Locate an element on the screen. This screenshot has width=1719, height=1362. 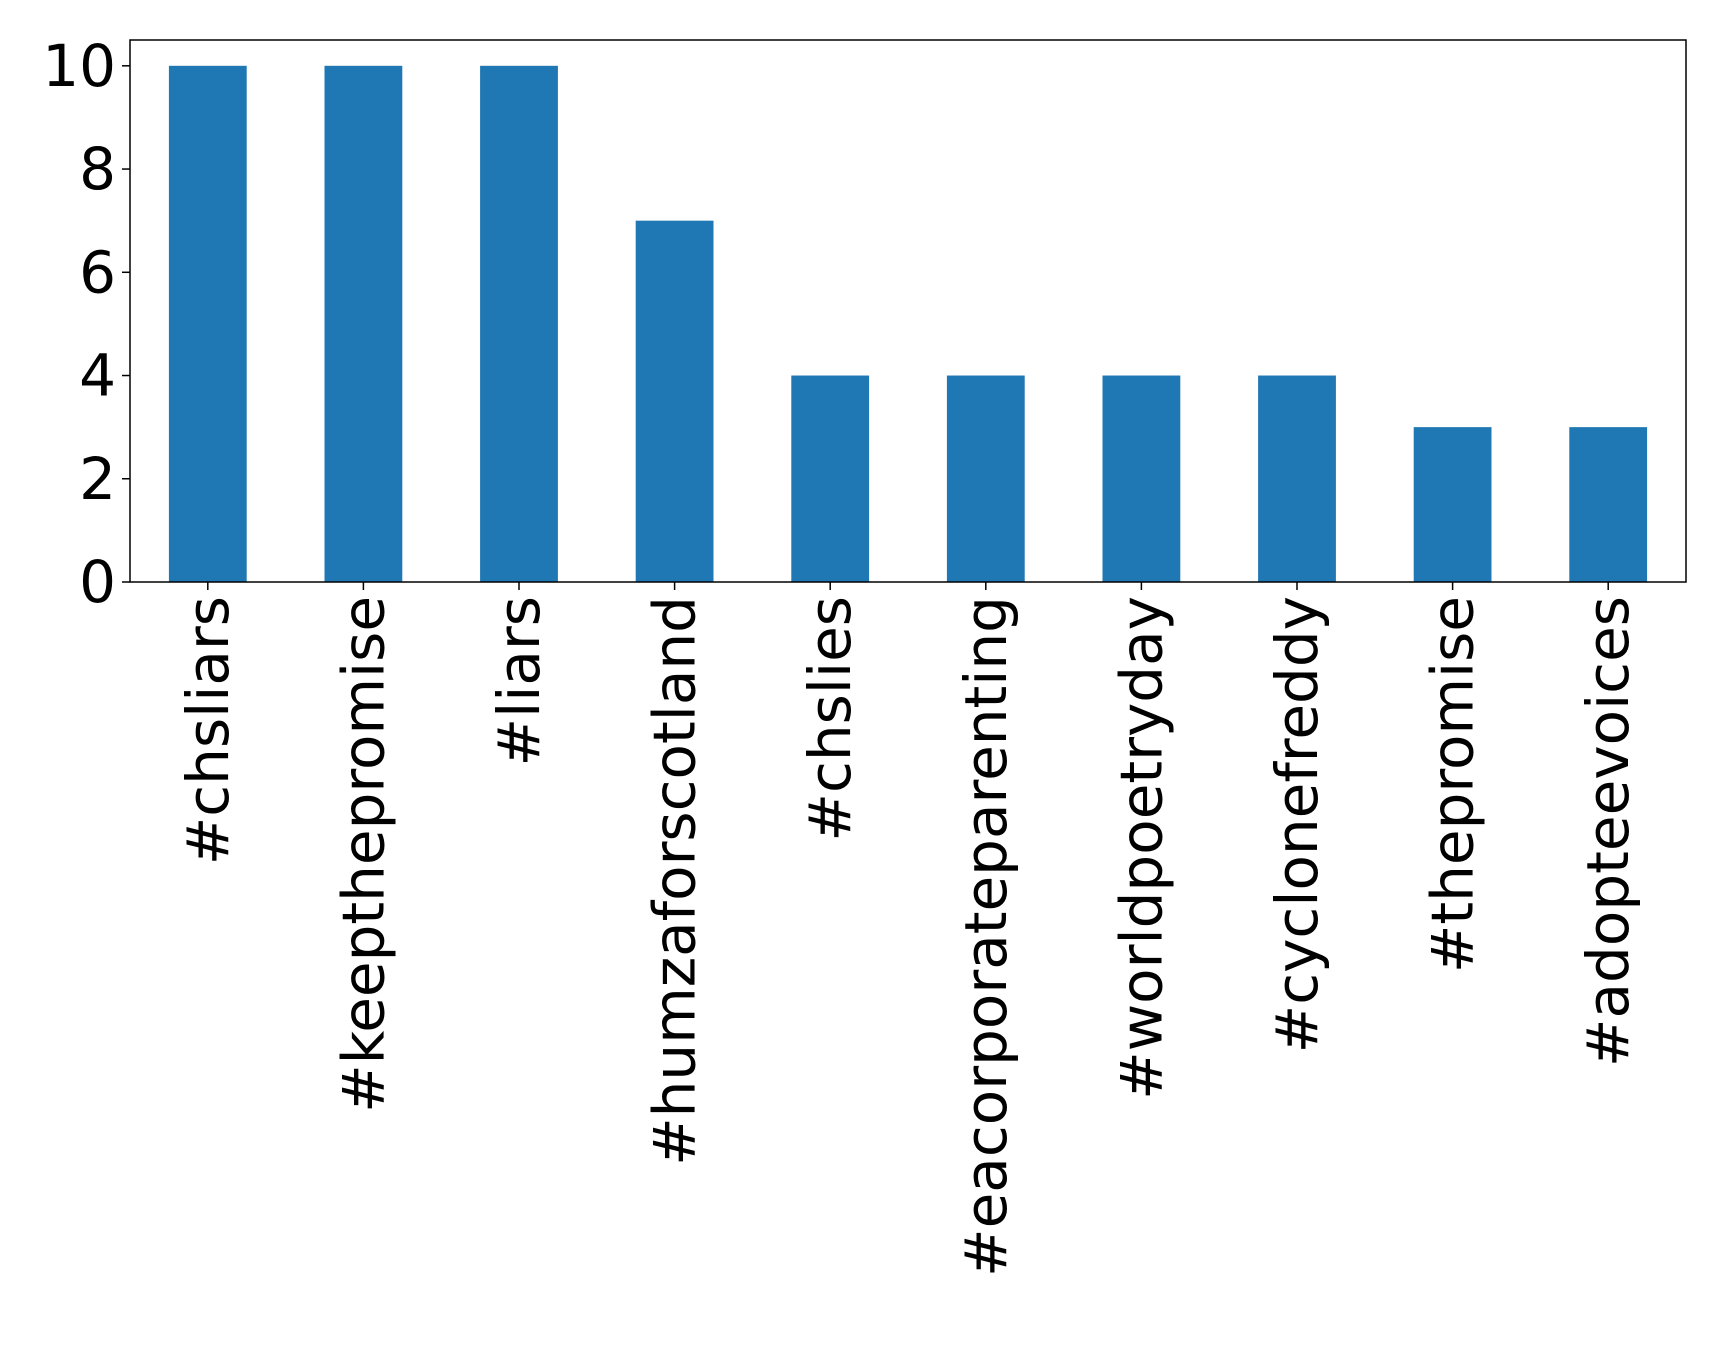
x-tick-label: #cyclonefreddy is located at coordinates (1297, 824).